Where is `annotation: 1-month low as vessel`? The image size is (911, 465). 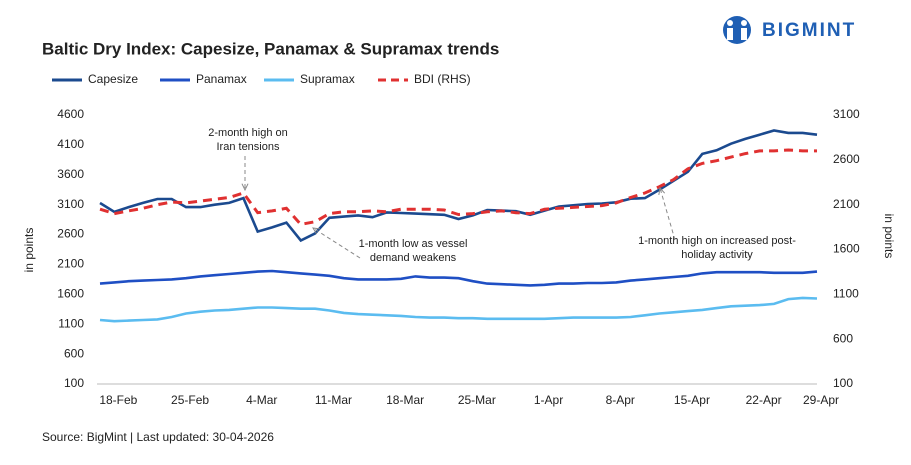 annotation: 1-month low as vessel is located at coordinates (413, 244).